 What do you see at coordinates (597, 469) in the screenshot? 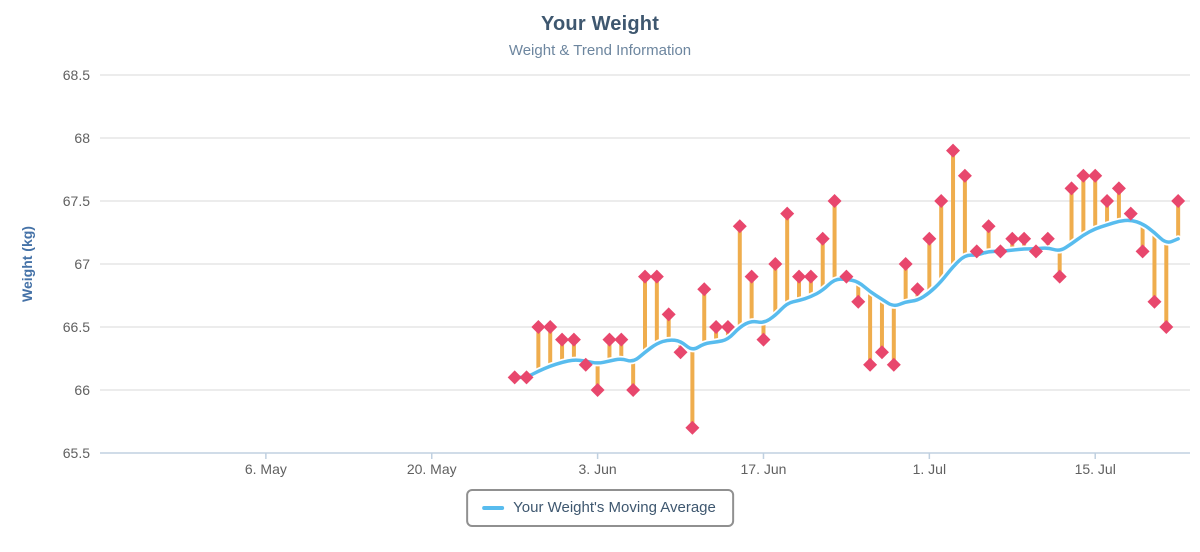
I see `x-axis-tick-label: 3. Jun` at bounding box center [597, 469].